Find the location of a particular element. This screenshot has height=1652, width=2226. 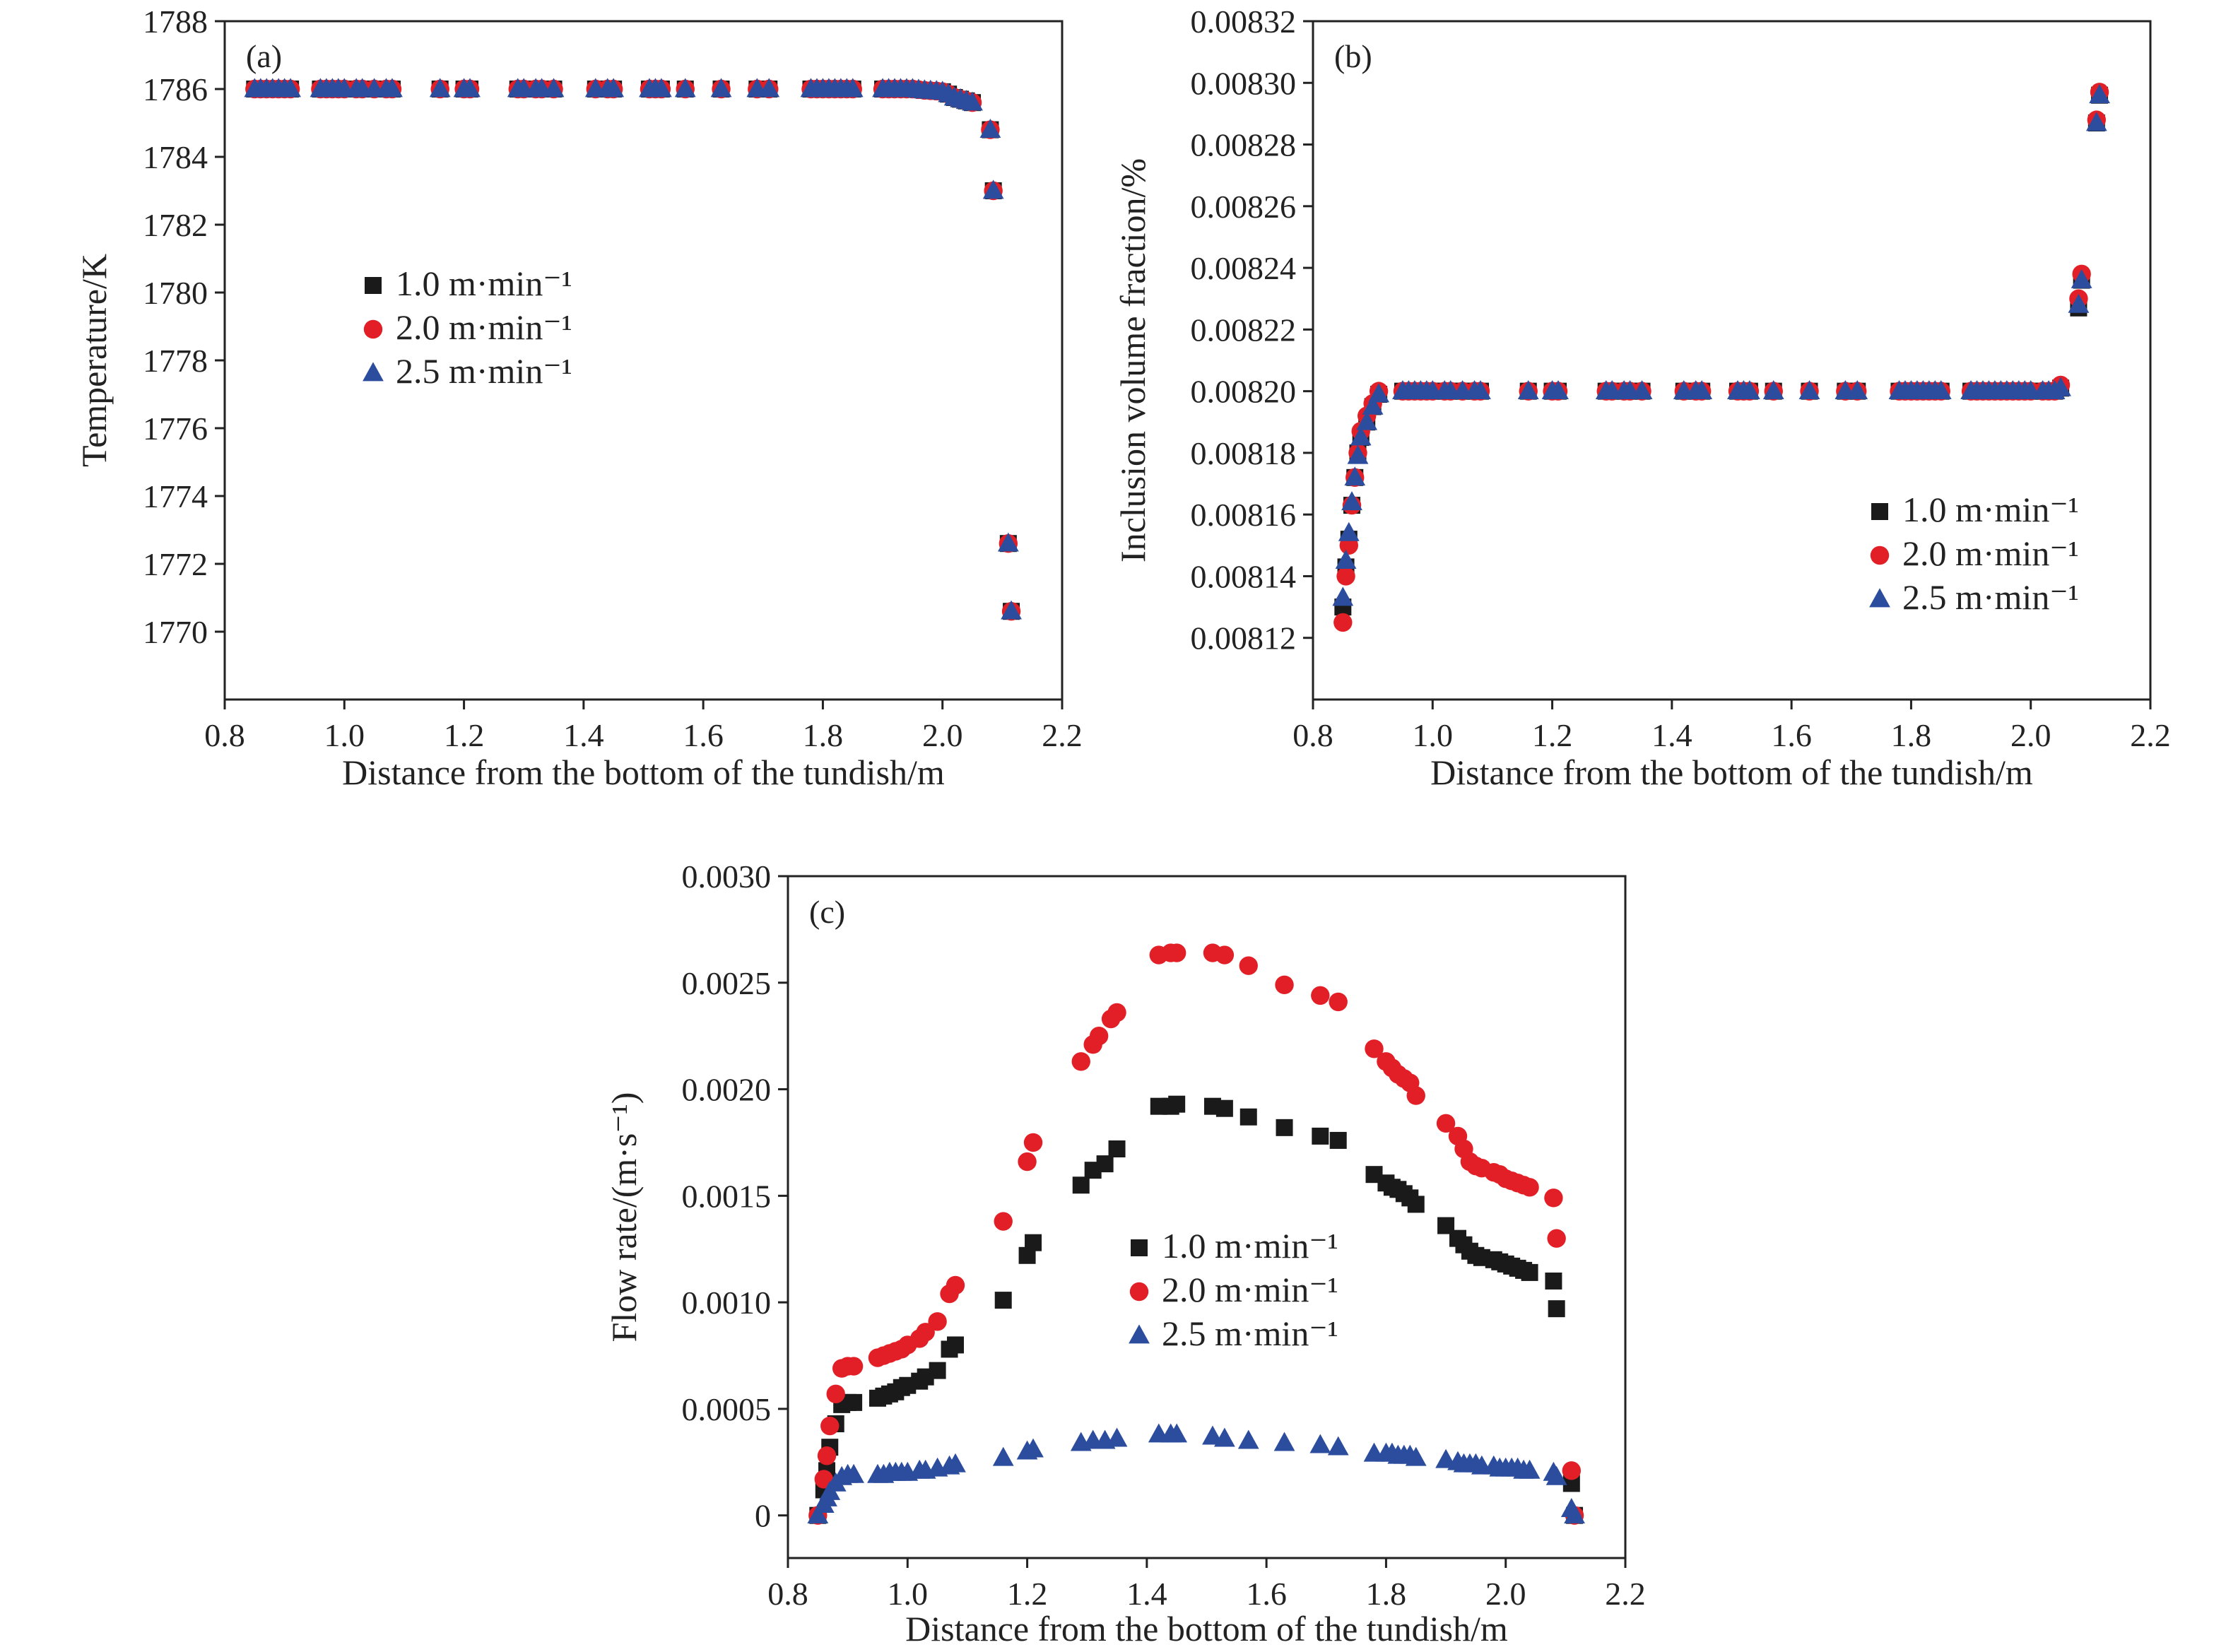

x-tick-label: 2.0 is located at coordinates (942, 735).